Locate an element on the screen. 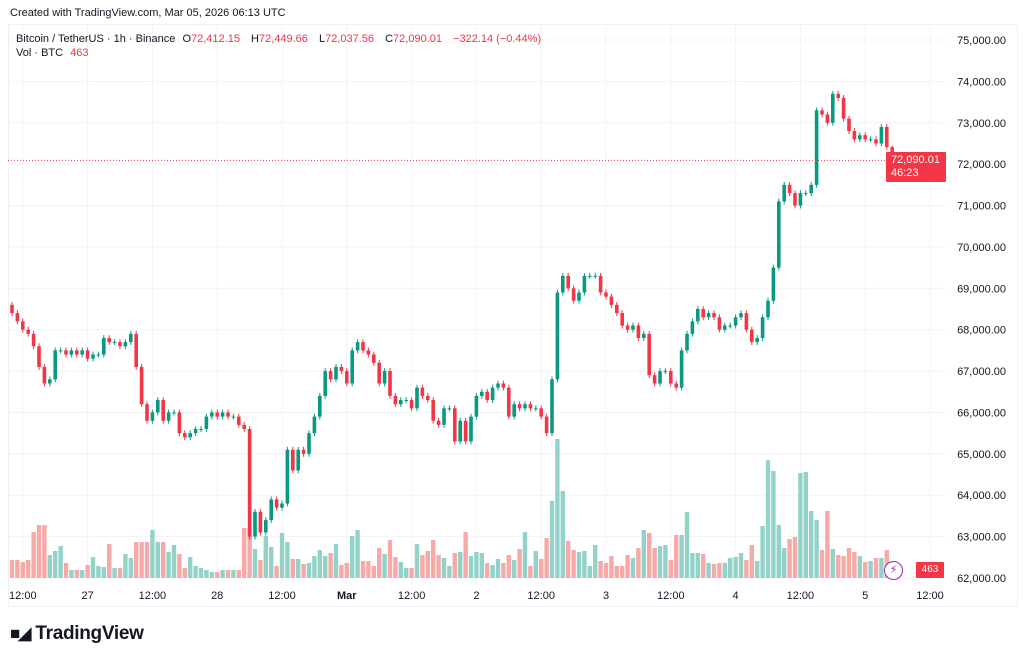 This screenshot has width=1024, height=661. tradingview-logo-mark: ■◢ is located at coordinates (20, 633).